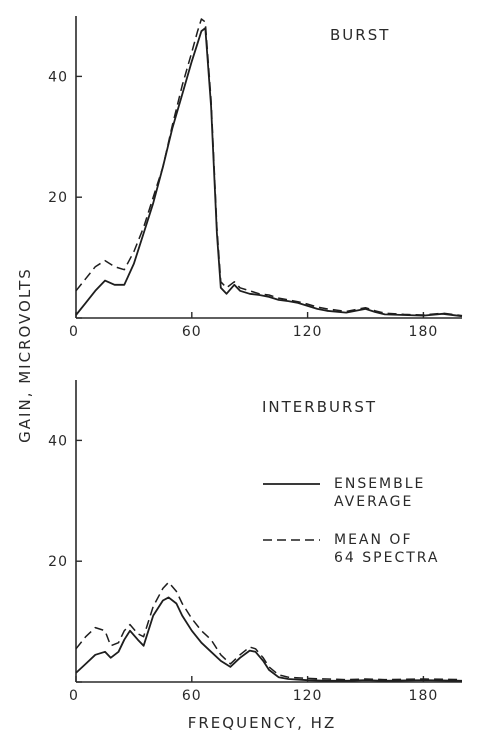  Describe the element at coordinates (379, 484) in the screenshot. I see `legend-solid-label-line1: ENSEMBLE` at that location.